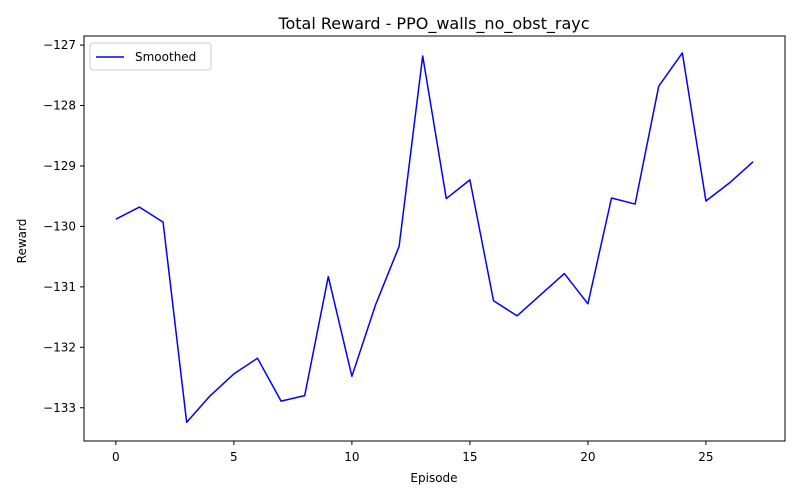 This screenshot has height=500, width=800. Describe the element at coordinates (59, 226) in the screenshot. I see `y-tick-label: −130` at that location.